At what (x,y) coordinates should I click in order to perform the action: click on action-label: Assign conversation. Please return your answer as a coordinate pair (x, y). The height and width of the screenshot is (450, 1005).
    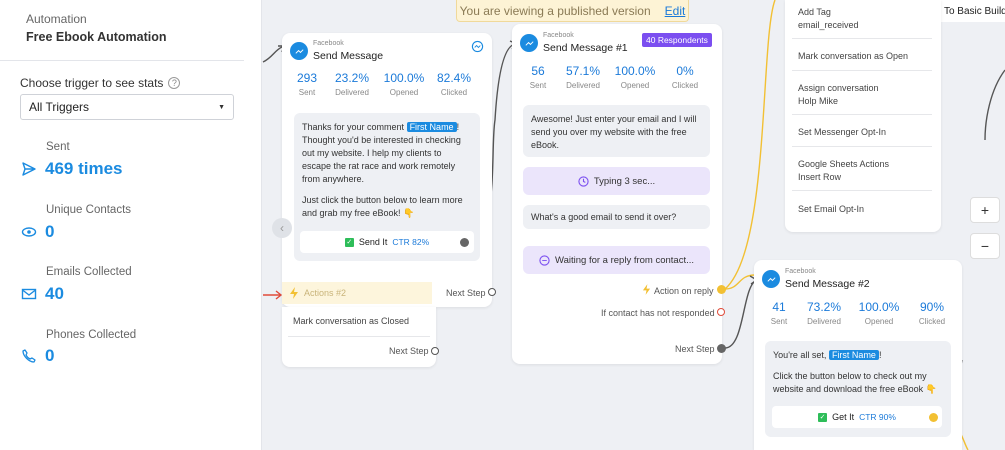
    Looking at the image, I should click on (838, 88).